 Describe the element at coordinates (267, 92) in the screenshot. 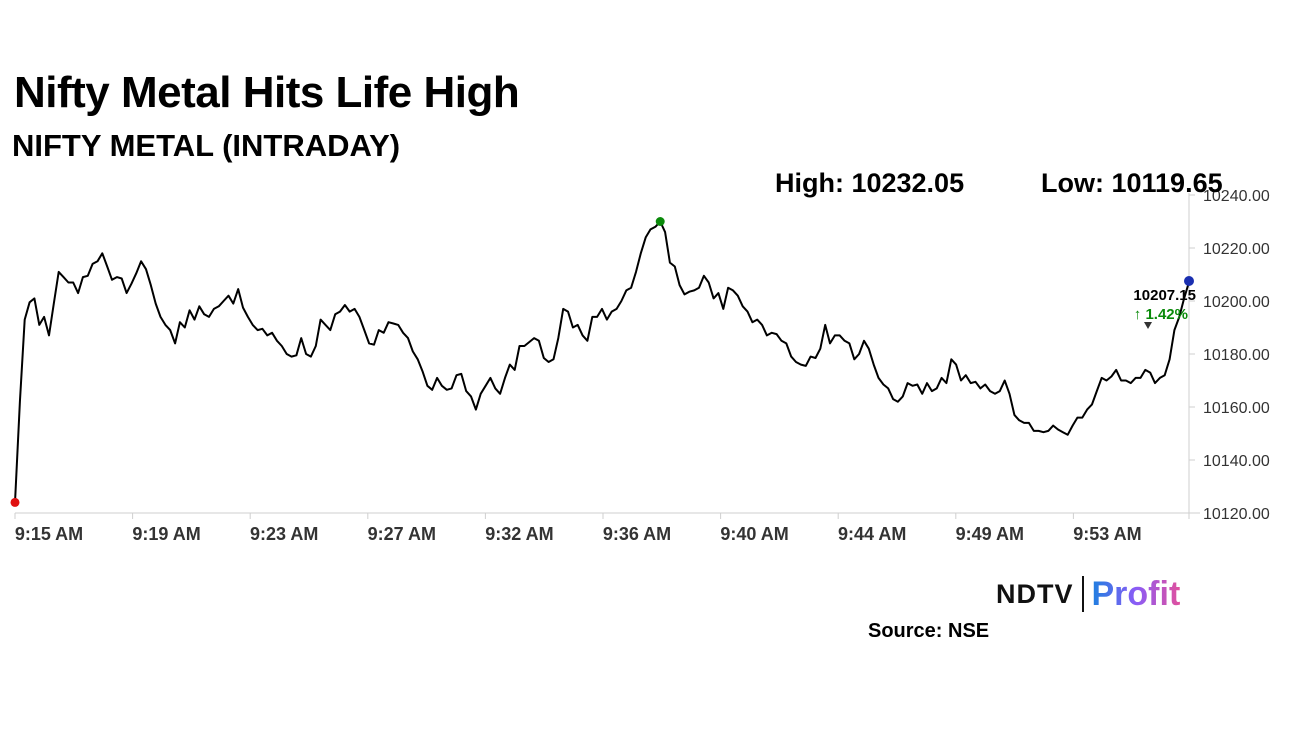

I see `chart-title: Nifty Metal Hits Life High` at that location.